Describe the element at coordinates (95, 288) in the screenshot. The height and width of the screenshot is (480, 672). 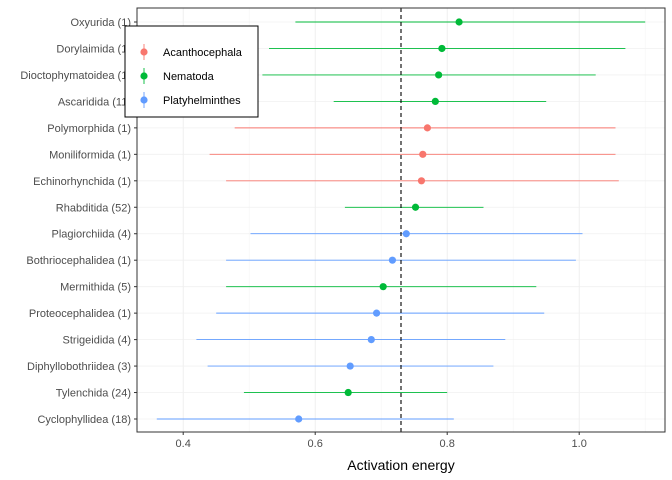
I see `y-tick-label: Mermithida (5)` at that location.